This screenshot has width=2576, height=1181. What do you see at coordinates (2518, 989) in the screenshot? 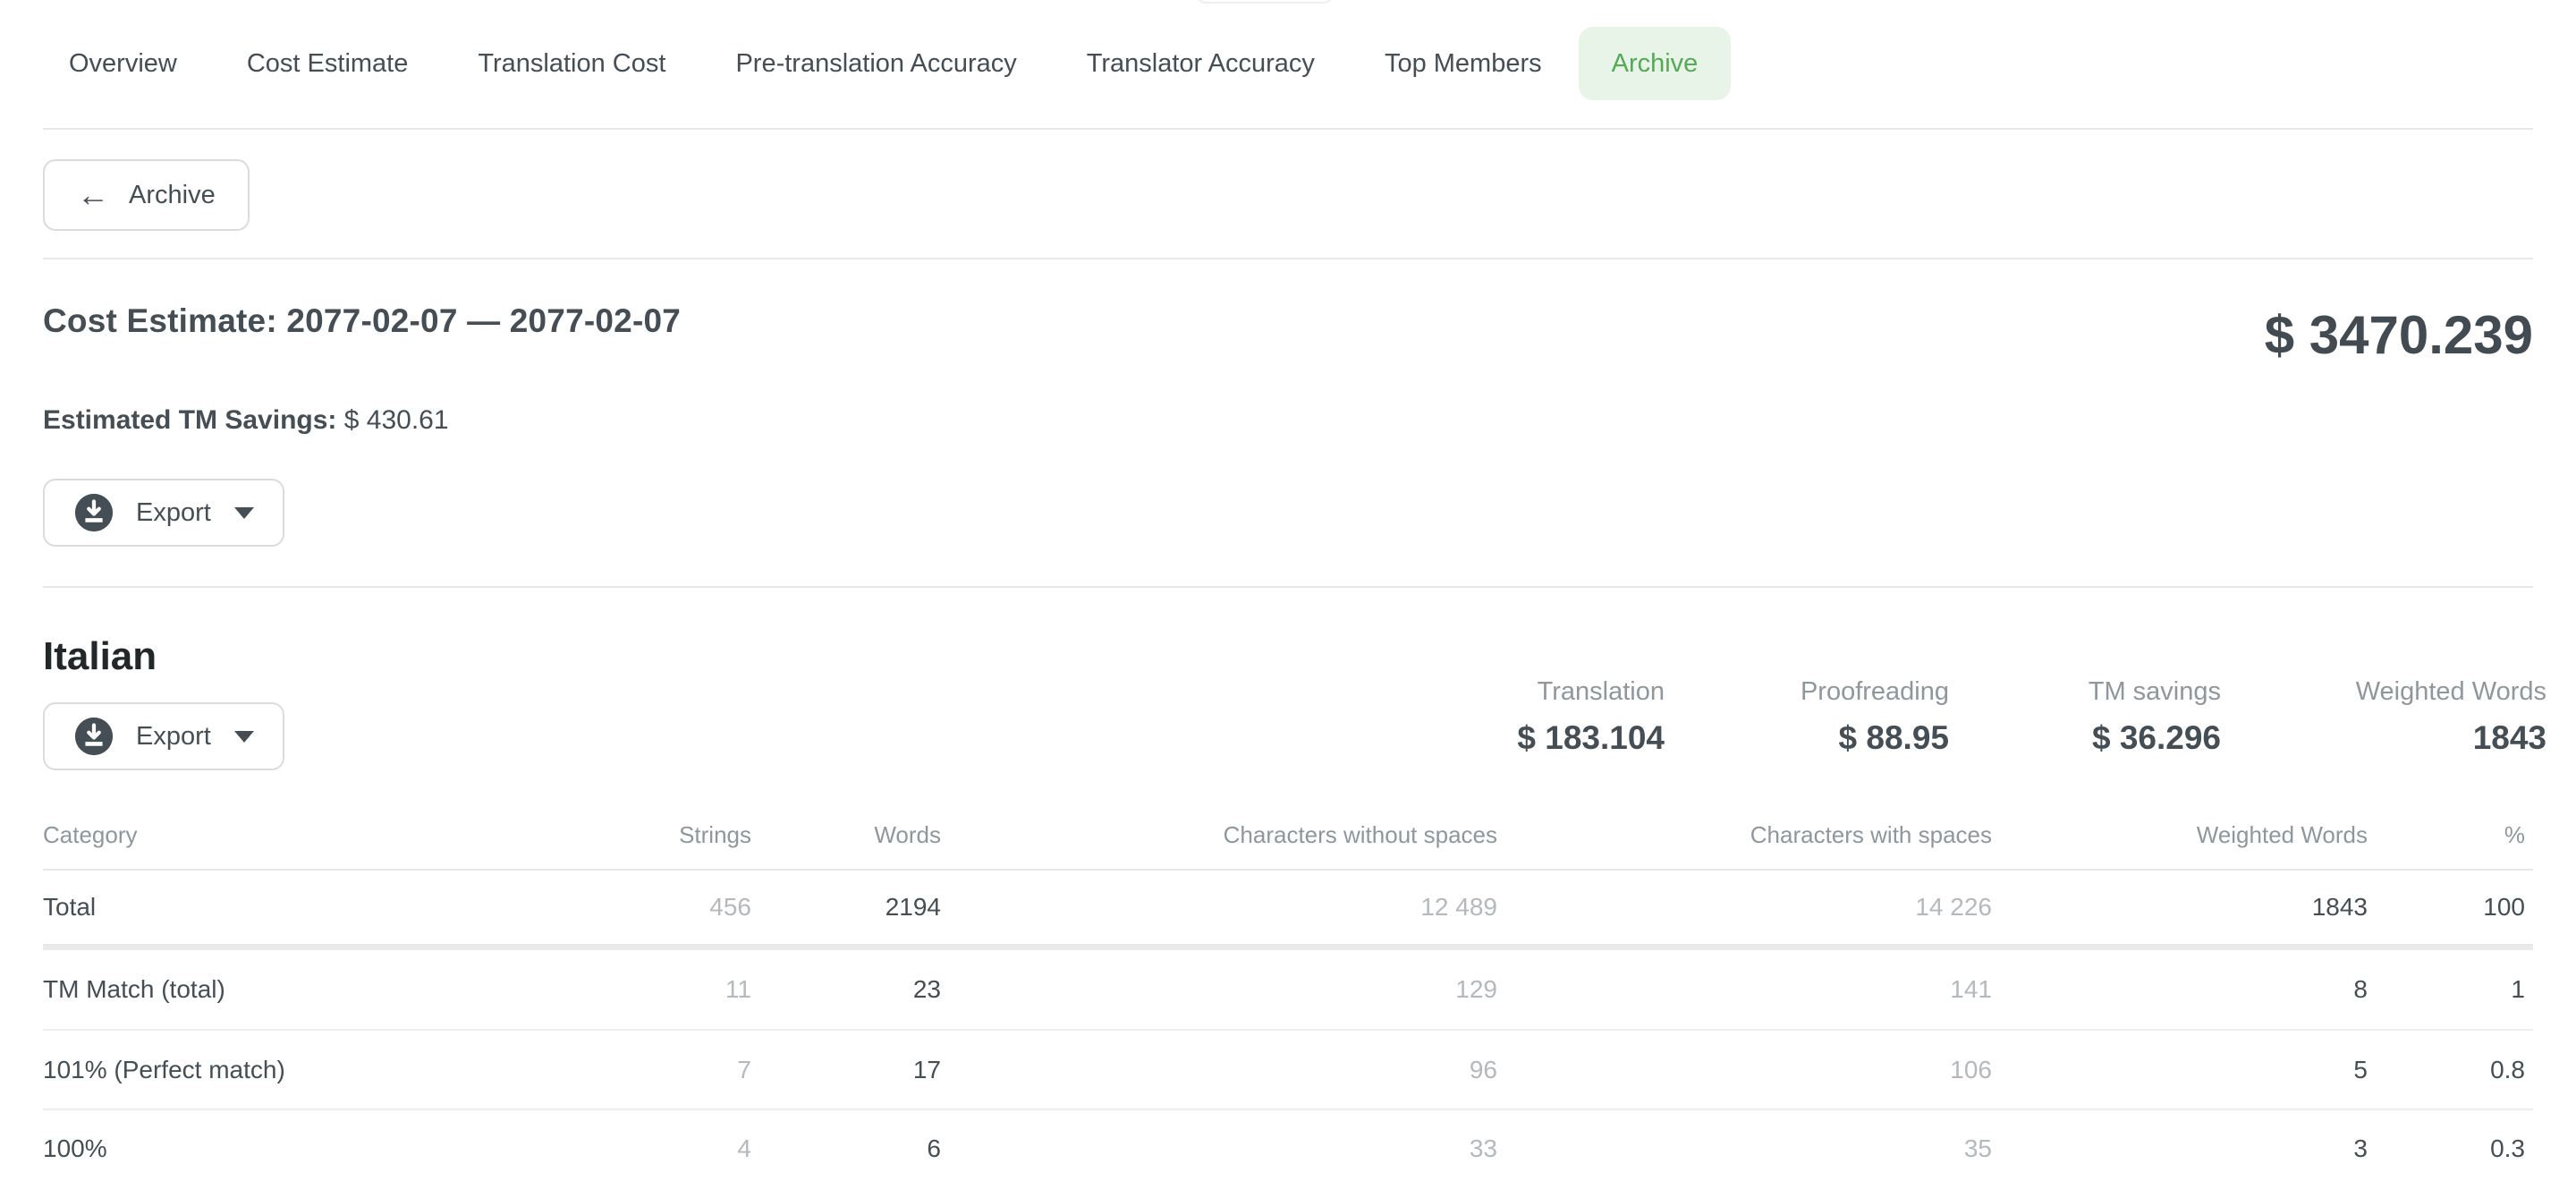
I see `cell-percent: 1` at bounding box center [2518, 989].